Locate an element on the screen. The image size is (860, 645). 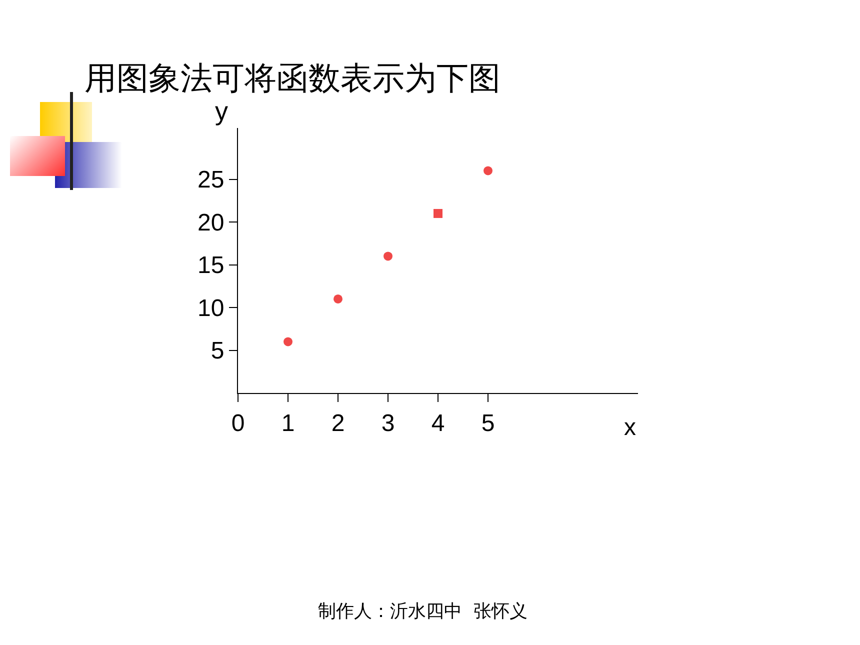
chart-title: 用图象法可将函数表示为下图 is located at coordinates (292, 78).